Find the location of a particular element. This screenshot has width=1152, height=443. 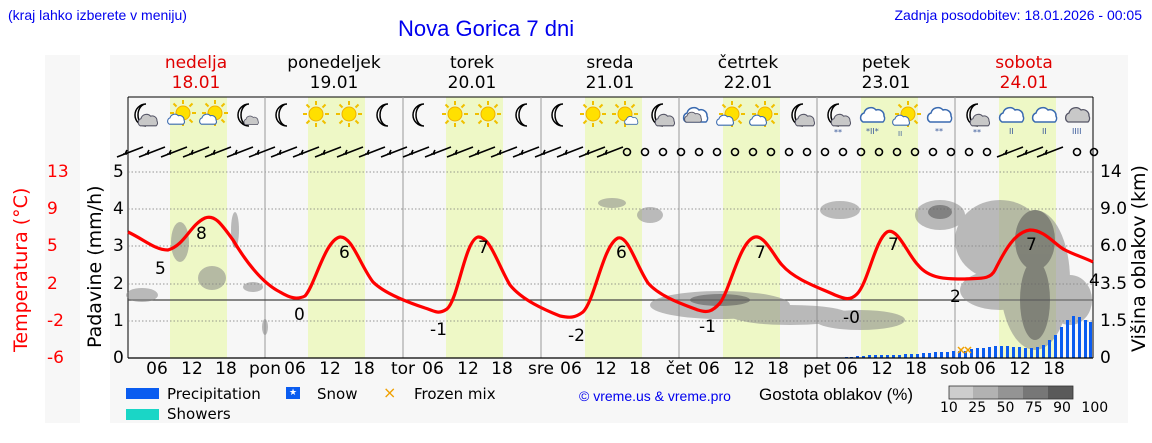

last-updated: Zadnja posodobitev: 18.01.2026 - 00:05 is located at coordinates (1018, 15).